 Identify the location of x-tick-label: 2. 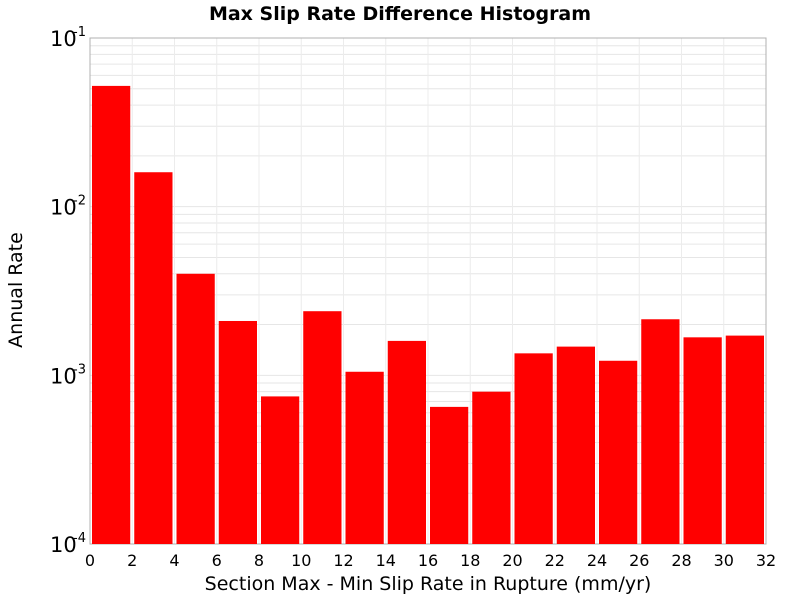
(132, 560).